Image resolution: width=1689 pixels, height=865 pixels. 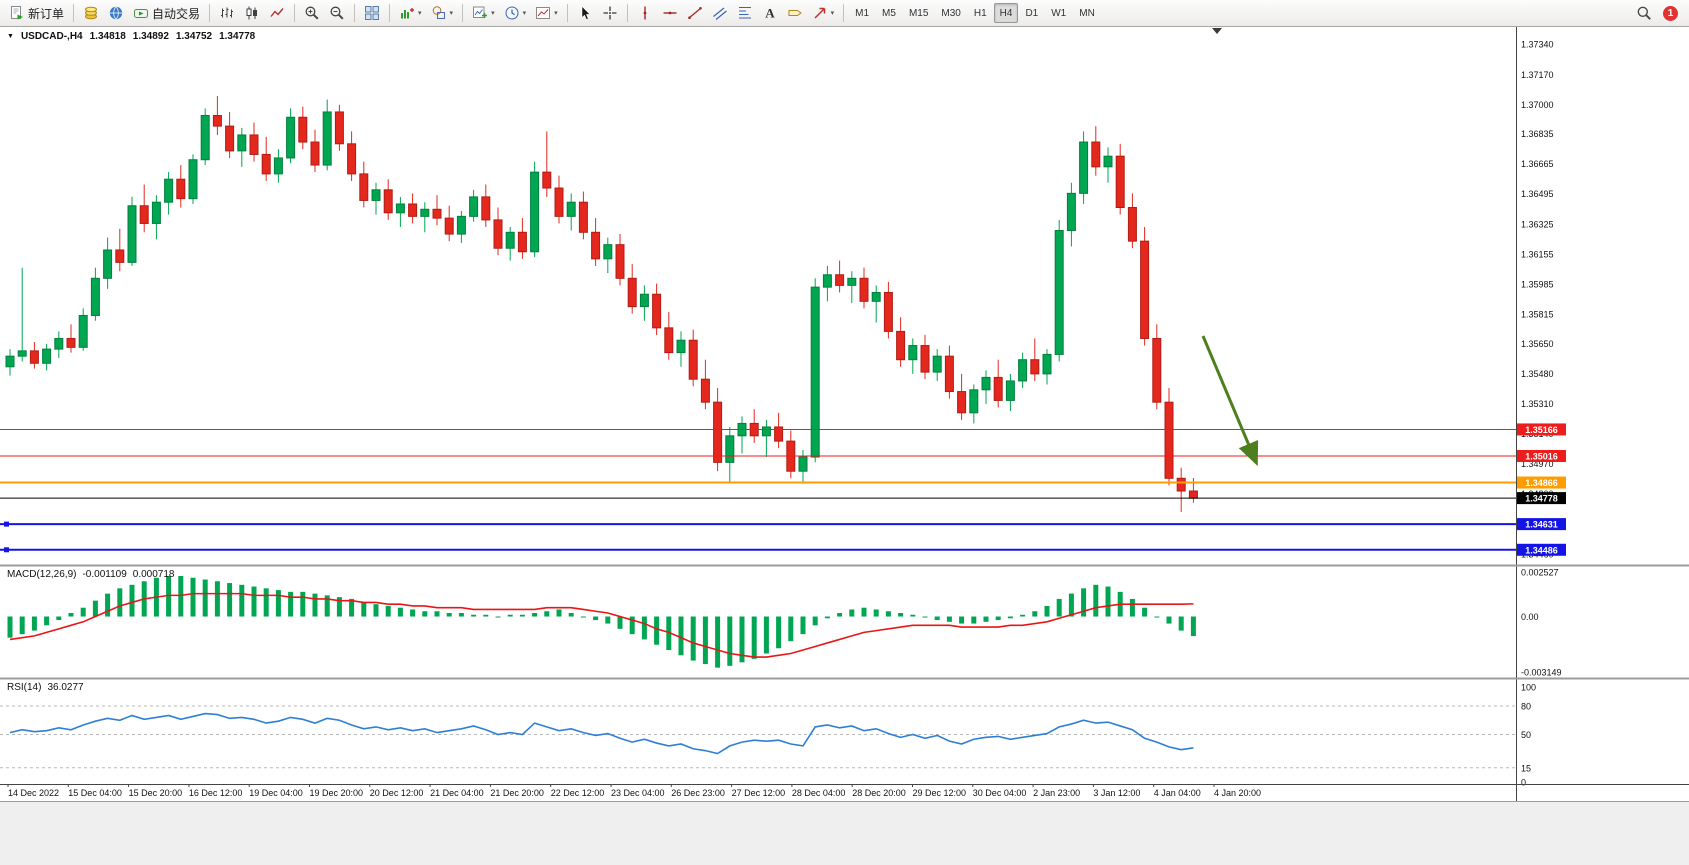 What do you see at coordinates (918, 13) in the screenshot?
I see `timeframe-button-m15: M15` at bounding box center [918, 13].